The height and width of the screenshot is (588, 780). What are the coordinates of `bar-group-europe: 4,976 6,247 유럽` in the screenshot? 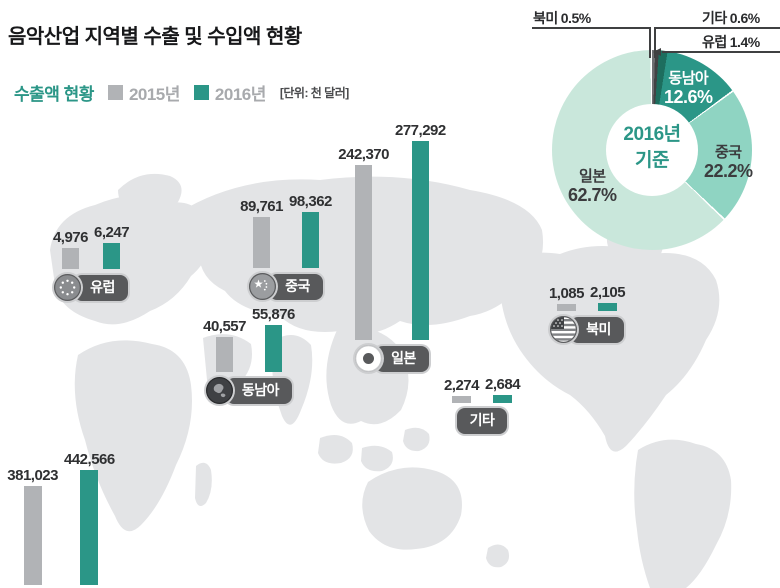 It's located at (91, 262).